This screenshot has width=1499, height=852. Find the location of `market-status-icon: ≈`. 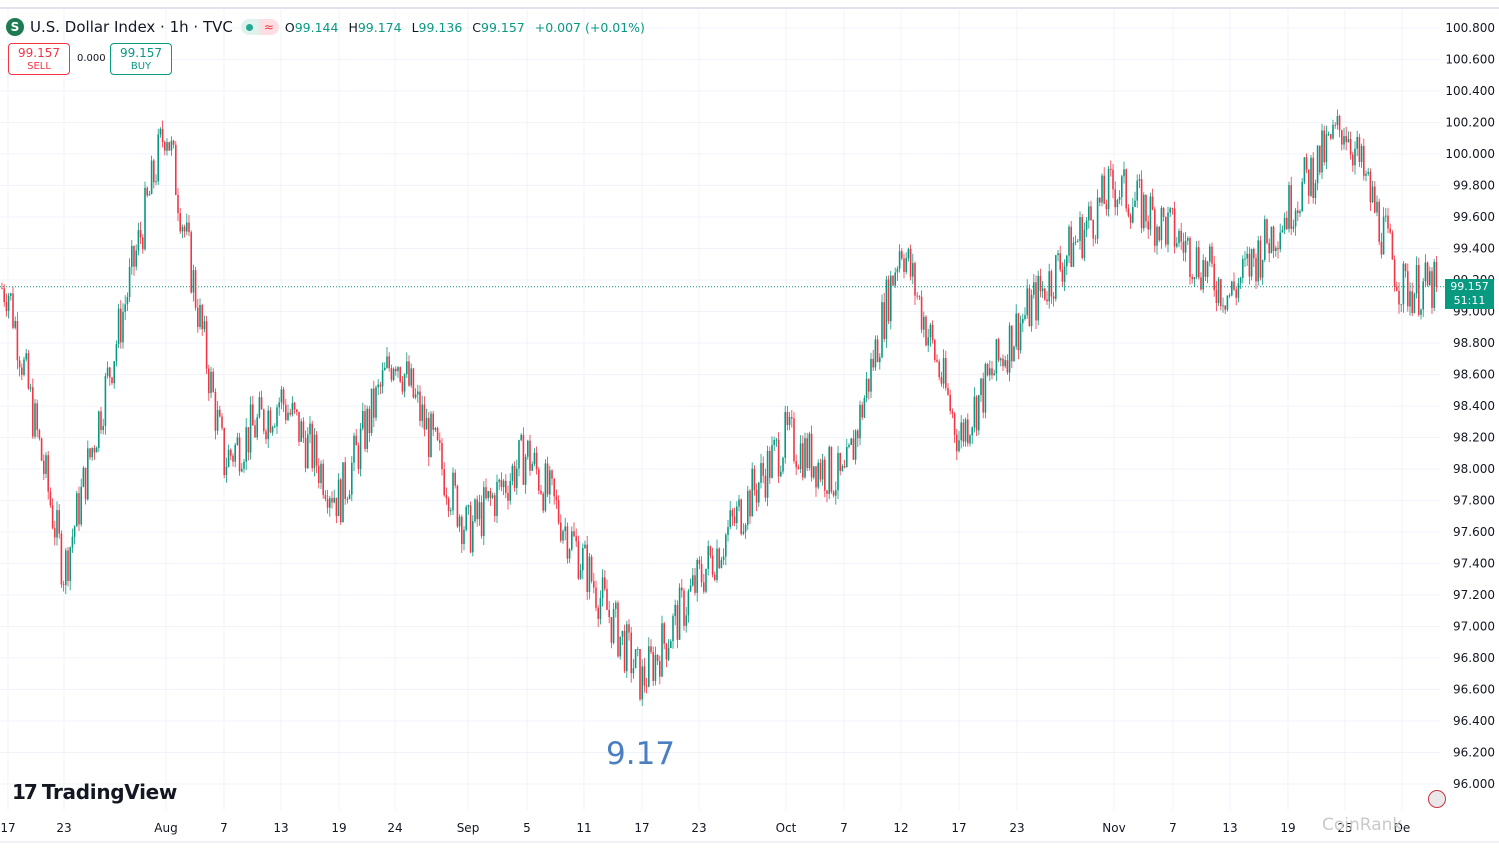

market-status-icon: ≈ is located at coordinates (259, 27).